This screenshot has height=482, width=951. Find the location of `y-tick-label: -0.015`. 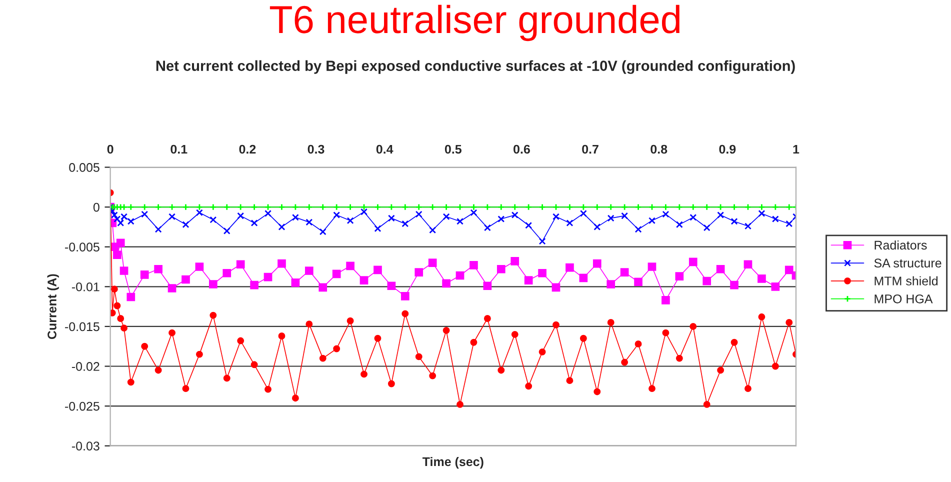

y-tick-label: -0.015 is located at coordinates (82, 327).